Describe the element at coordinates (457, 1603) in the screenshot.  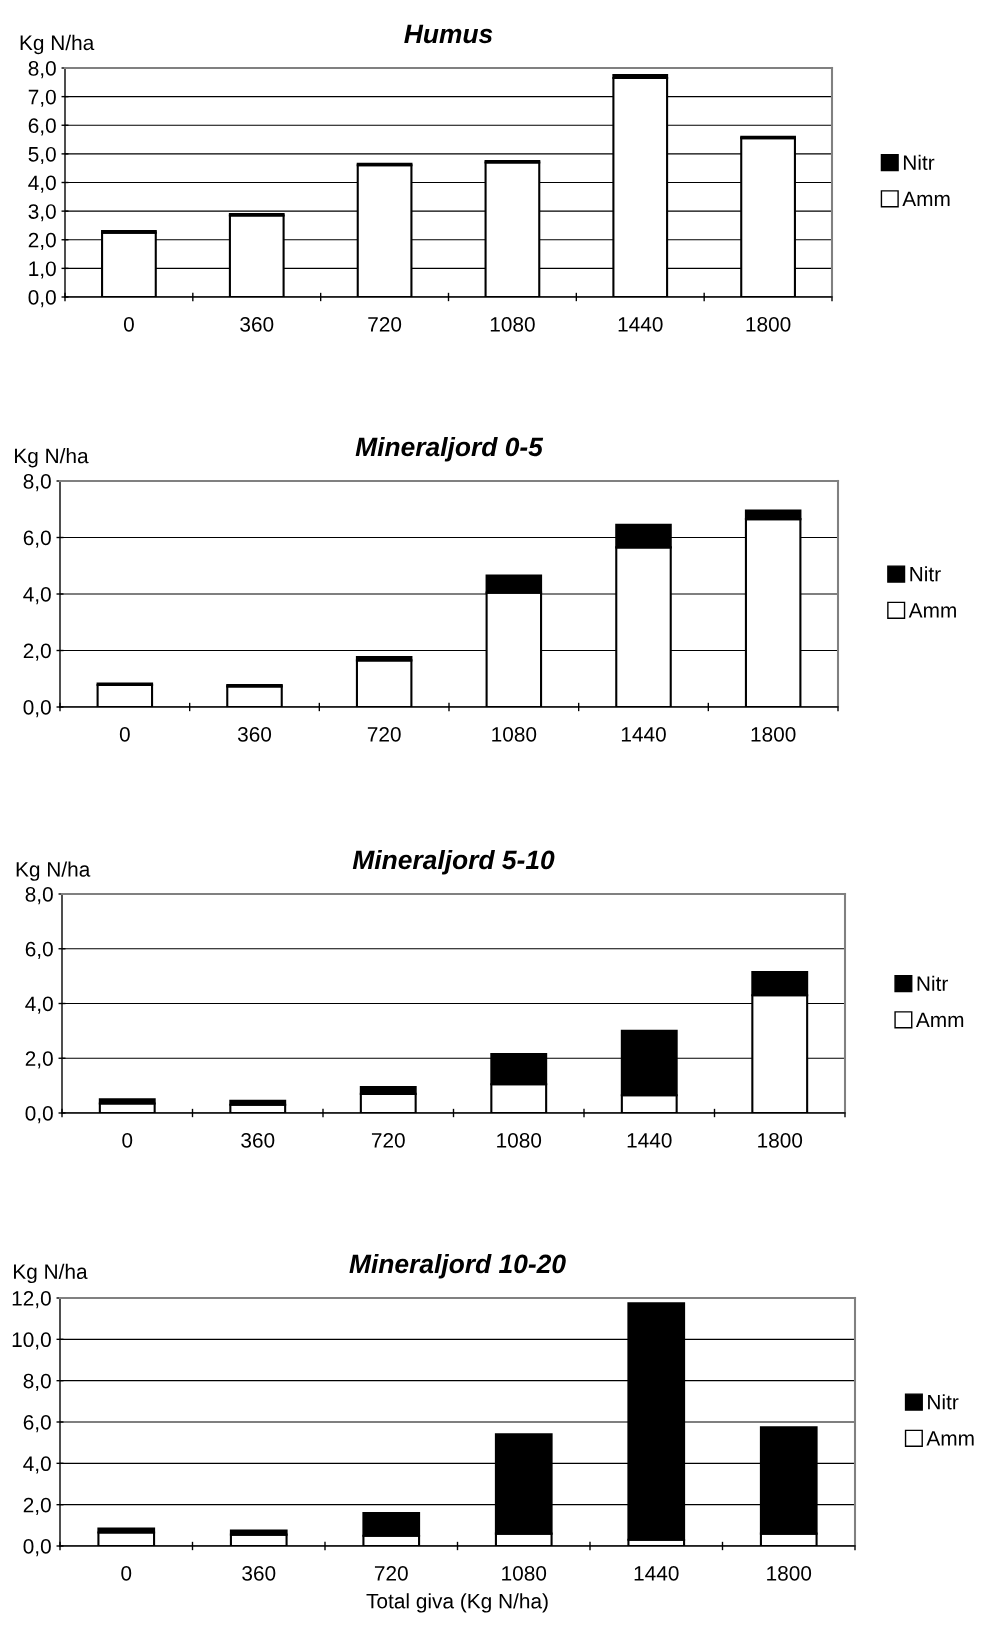
I see `x-axis-title: Total giva (Kg N/ha)` at that location.